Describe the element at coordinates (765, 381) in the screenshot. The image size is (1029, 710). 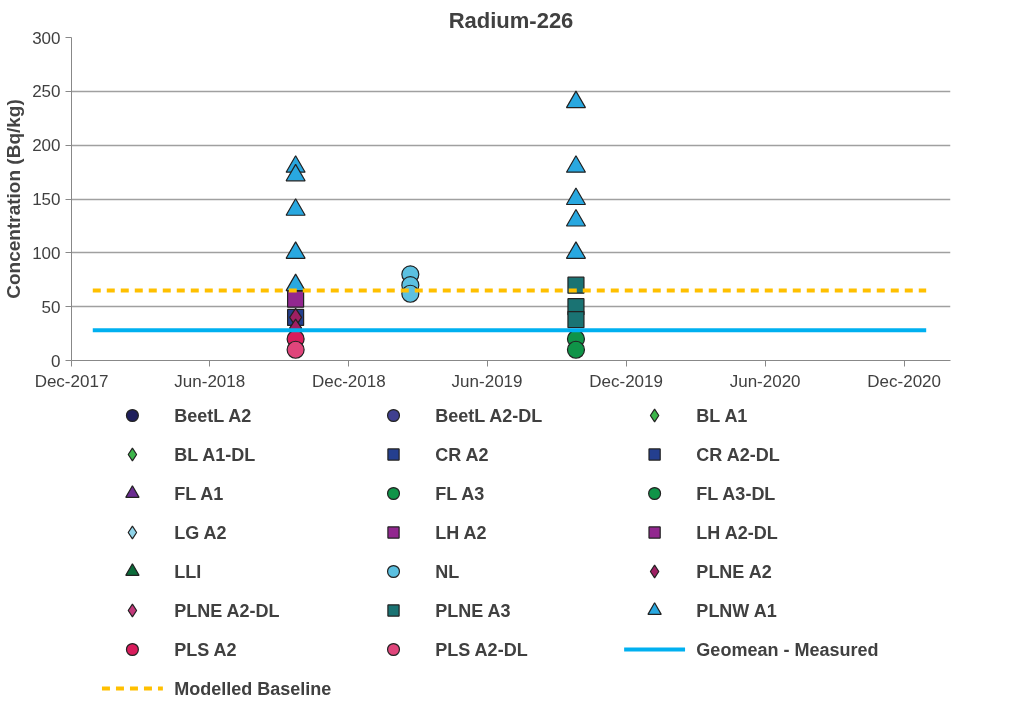
I see `x-tick-label: Jun-2020` at that location.